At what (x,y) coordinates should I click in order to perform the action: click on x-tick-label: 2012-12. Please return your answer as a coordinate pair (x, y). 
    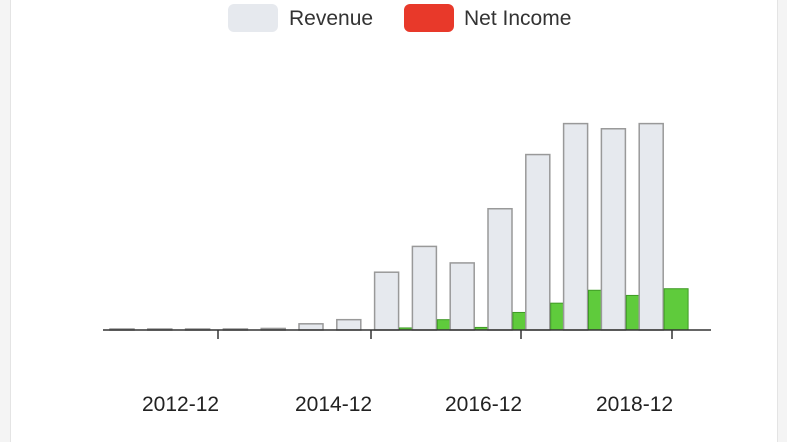
    Looking at the image, I should click on (180, 404).